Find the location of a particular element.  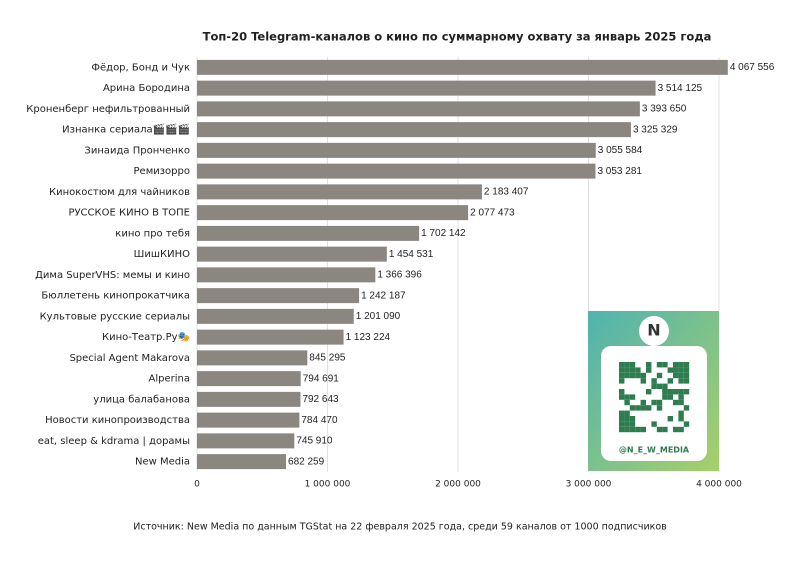

value-label: 1 201 090 is located at coordinates (378, 316).